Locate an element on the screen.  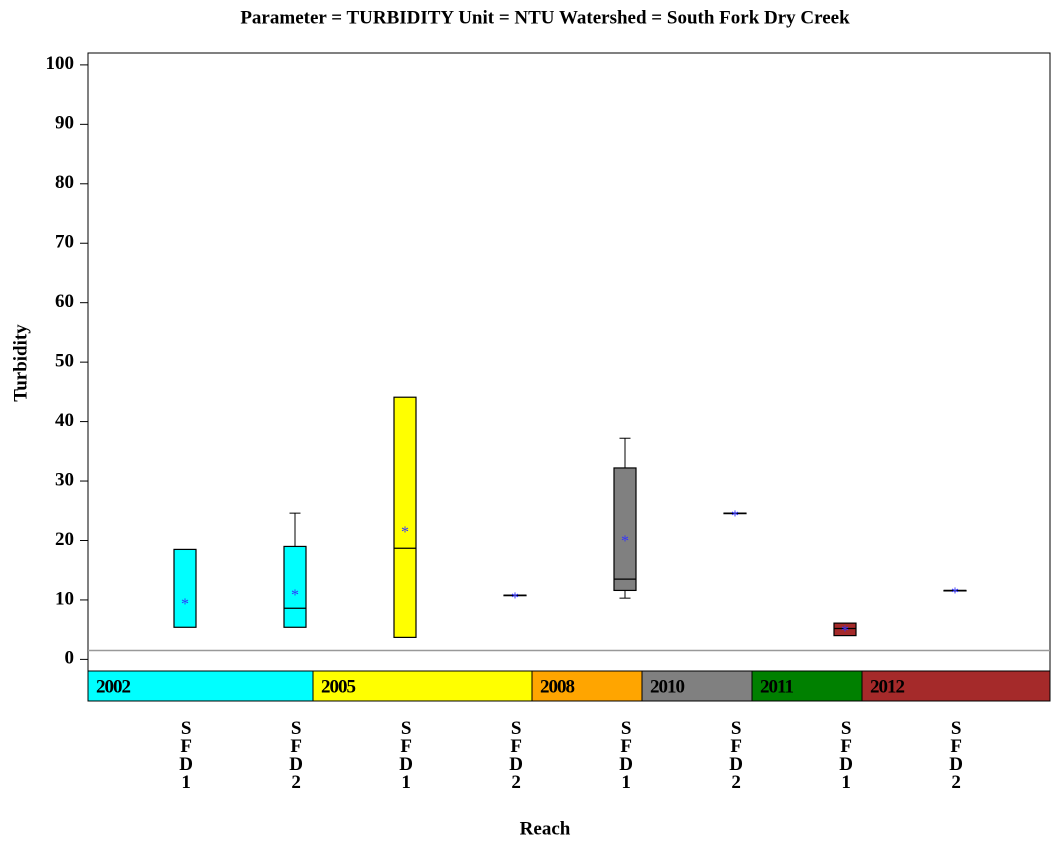
y-tick-label: 10 is located at coordinates (64, 598).